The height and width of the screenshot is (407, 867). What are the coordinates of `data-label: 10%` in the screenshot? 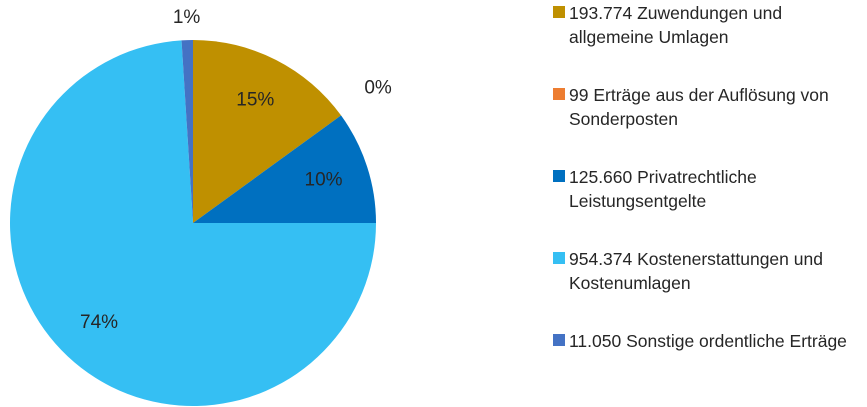 It's located at (324, 180).